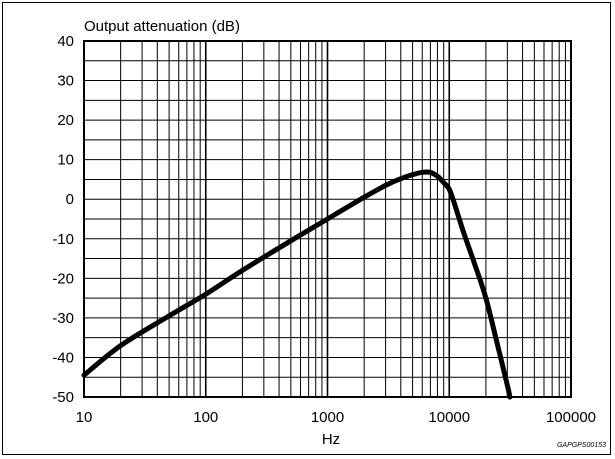 The width and height of the screenshot is (615, 459). Describe the element at coordinates (327, 417) in the screenshot. I see `x-tick-label: 1000` at that location.